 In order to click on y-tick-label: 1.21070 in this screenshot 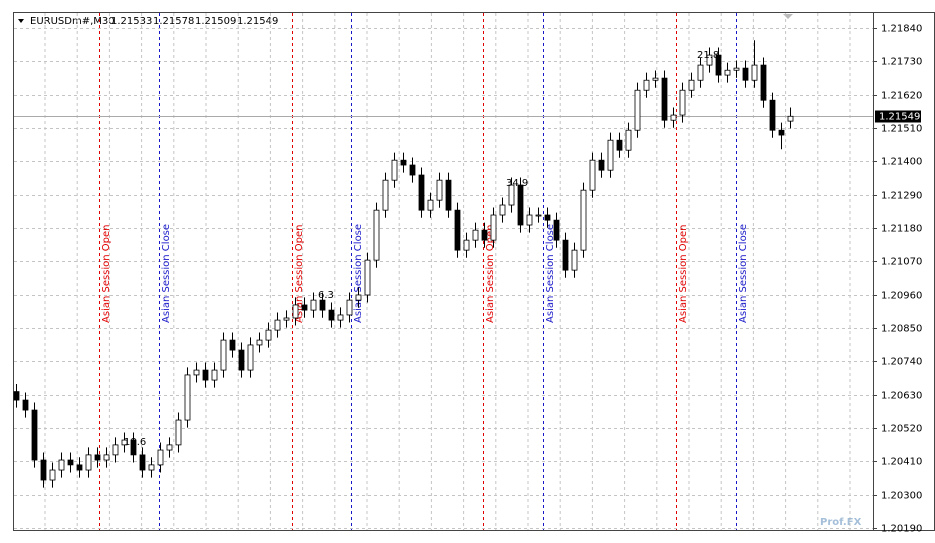, I will do `click(901, 262)`.